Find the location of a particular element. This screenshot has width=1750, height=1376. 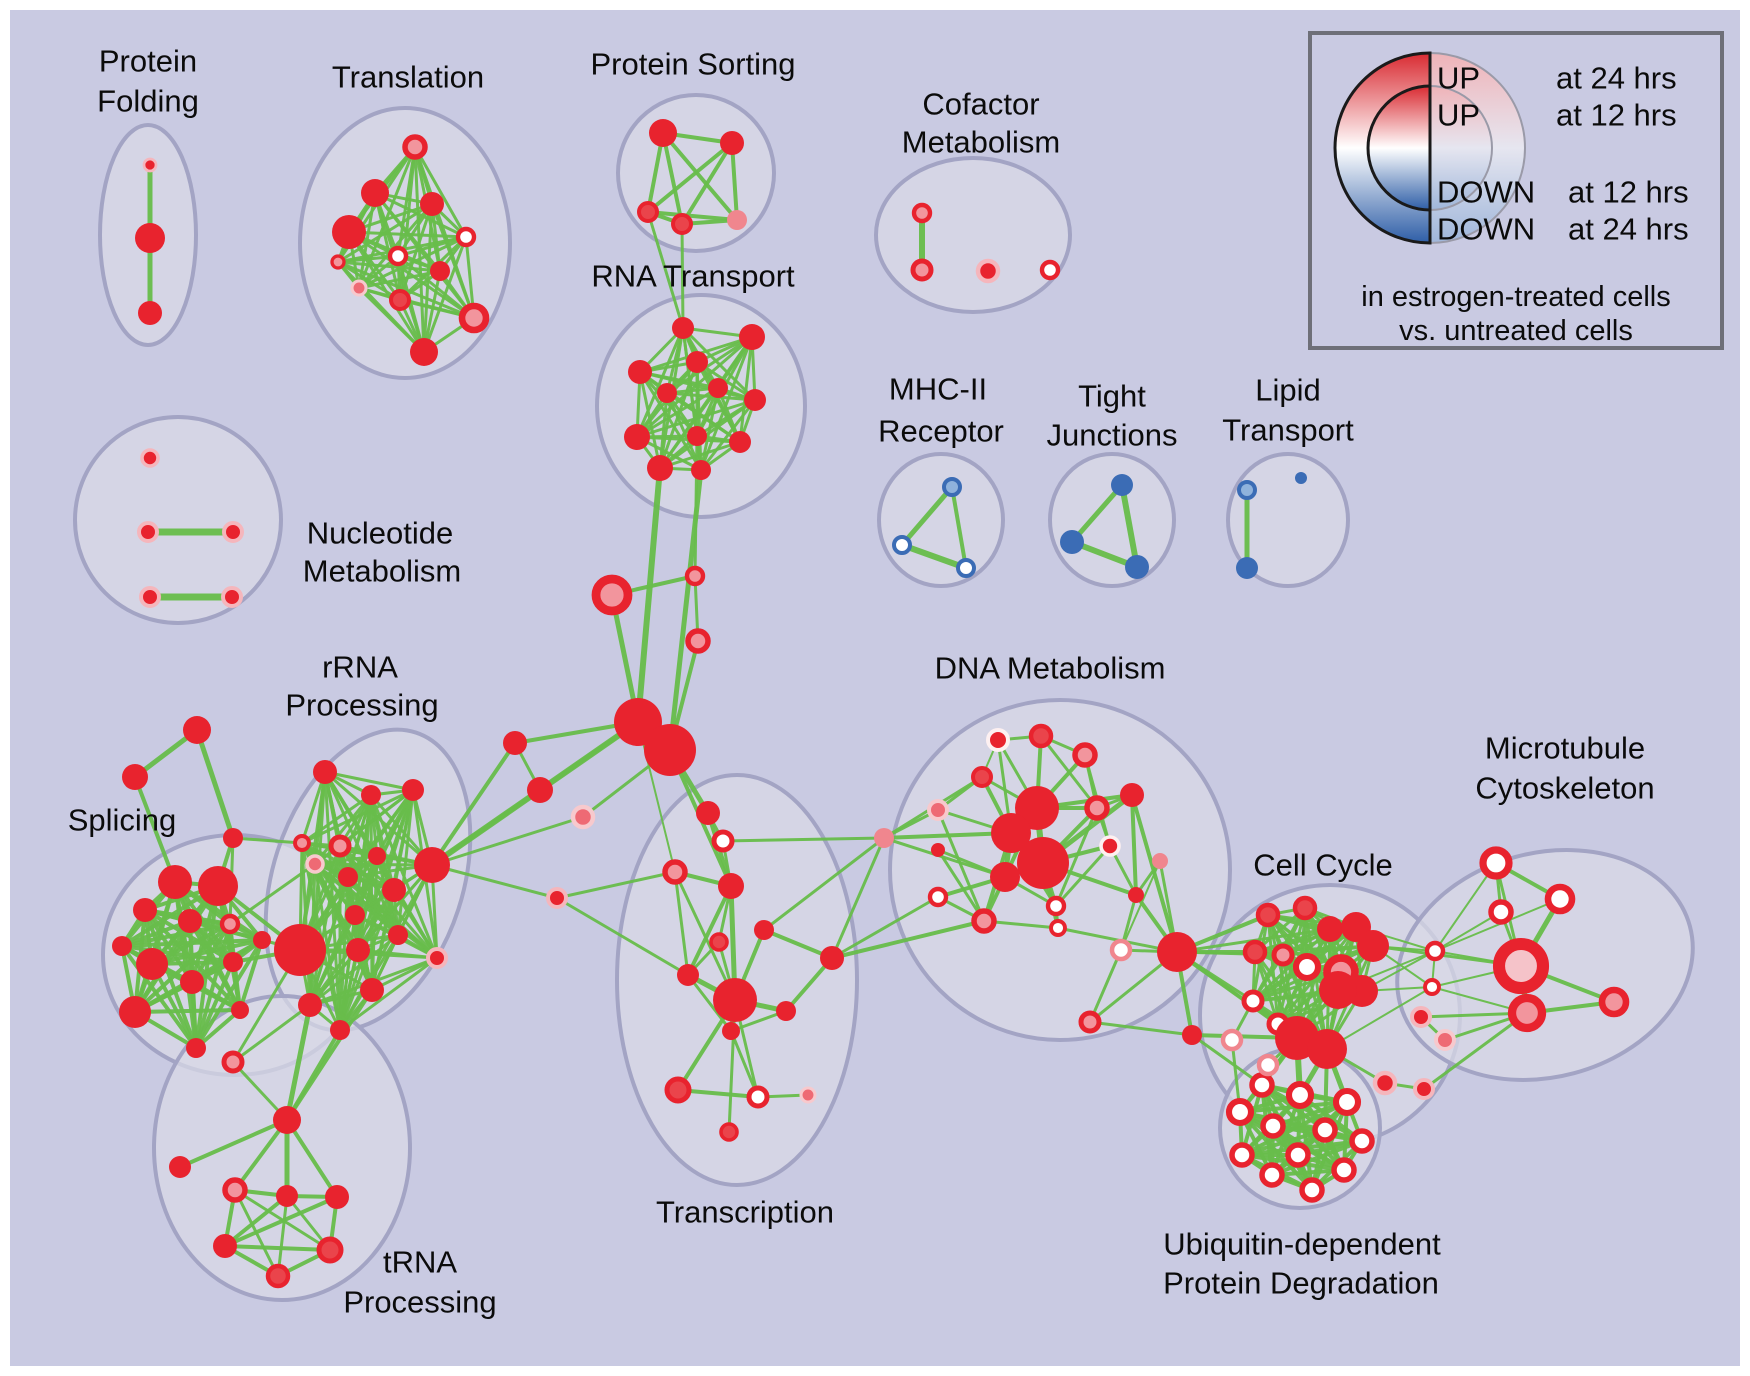

ubiquitin-degradation-label: Protein Degradation is located at coordinates (1301, 1283).